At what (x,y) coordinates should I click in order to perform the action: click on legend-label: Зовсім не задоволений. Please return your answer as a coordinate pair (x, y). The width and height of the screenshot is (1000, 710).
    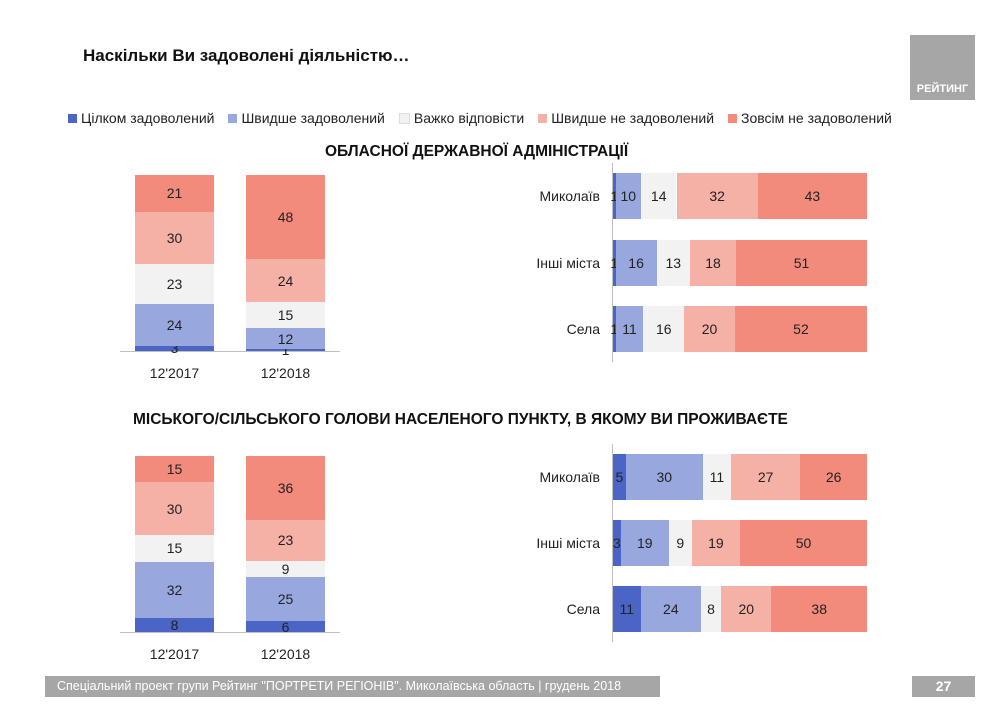
    Looking at the image, I should click on (816, 118).